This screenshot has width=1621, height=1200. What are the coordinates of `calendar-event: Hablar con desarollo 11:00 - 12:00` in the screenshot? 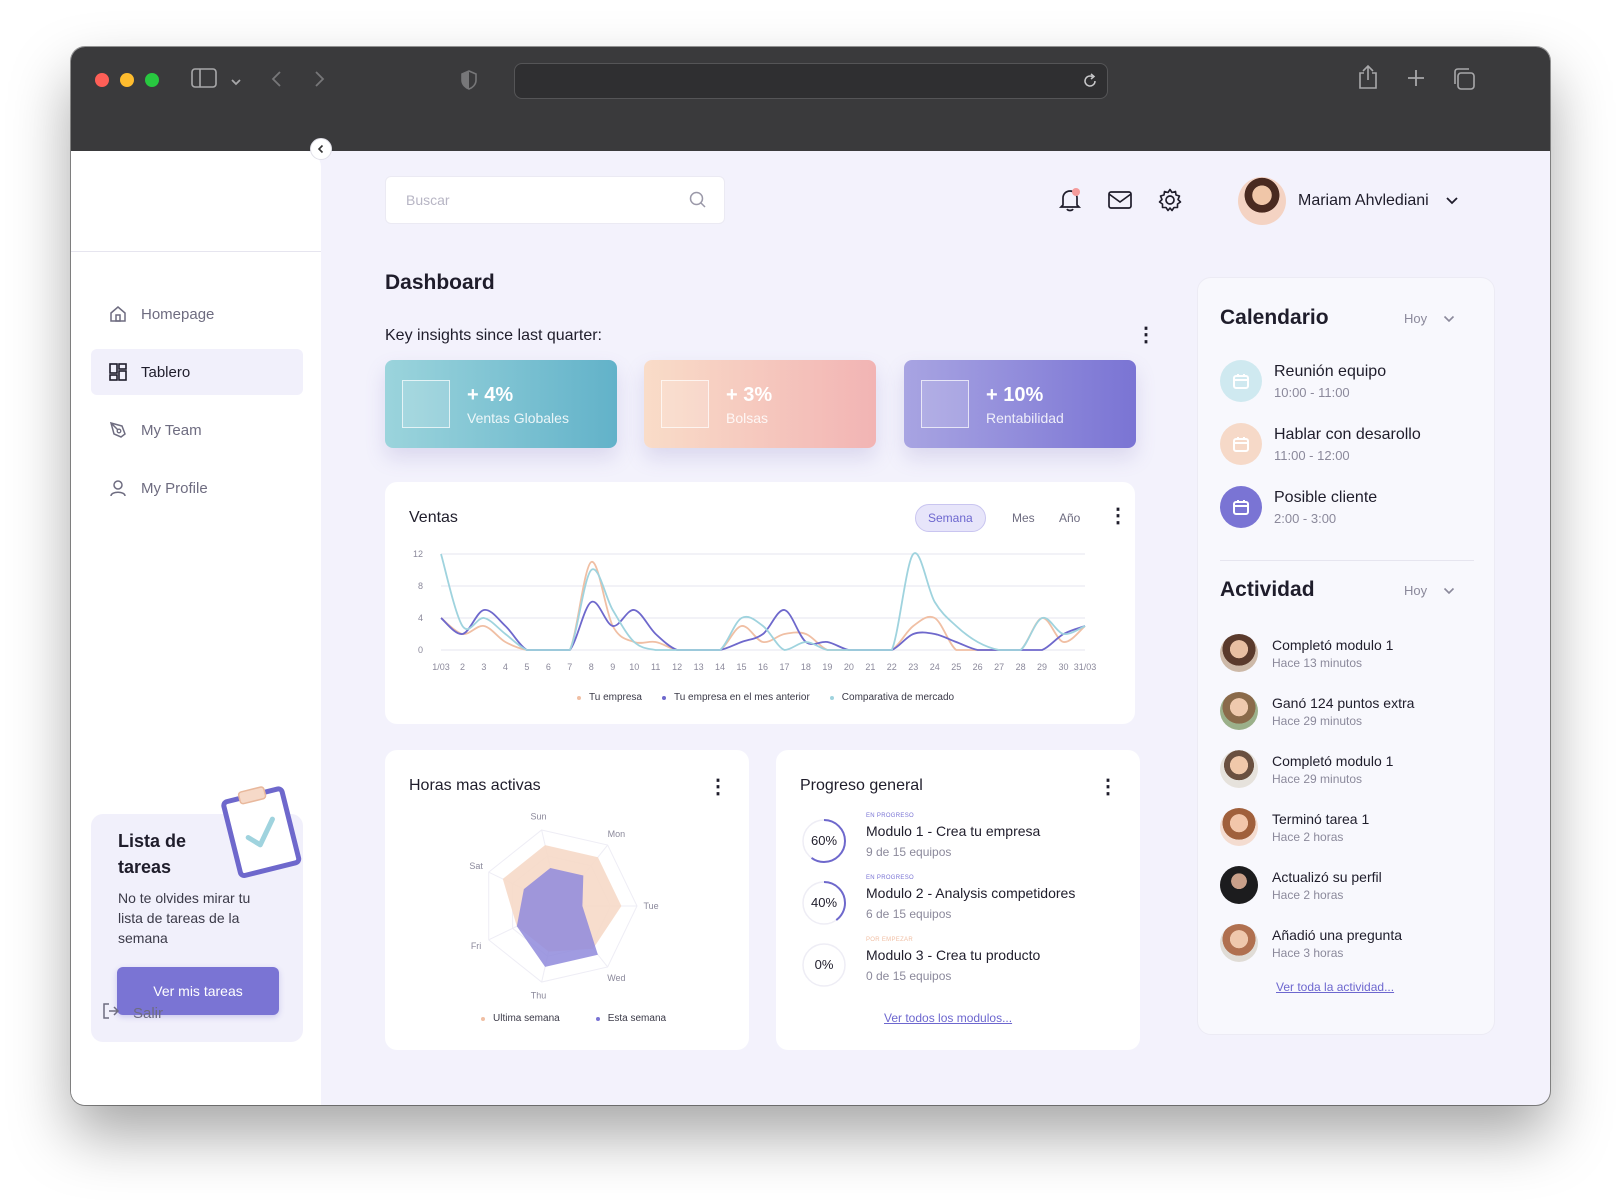 It's located at (1320, 444).